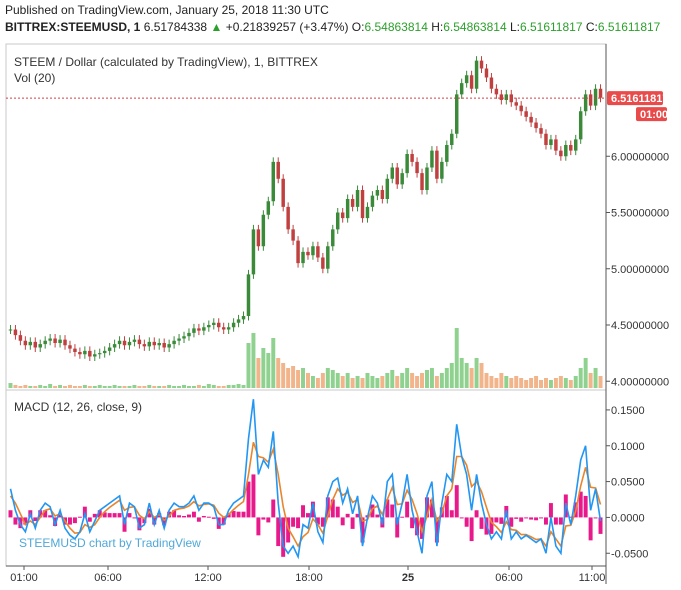 Image resolution: width=681 pixels, height=590 pixels. Describe the element at coordinates (628, 483) in the screenshot. I see `macd-tick-label: 0.0500` at that location.